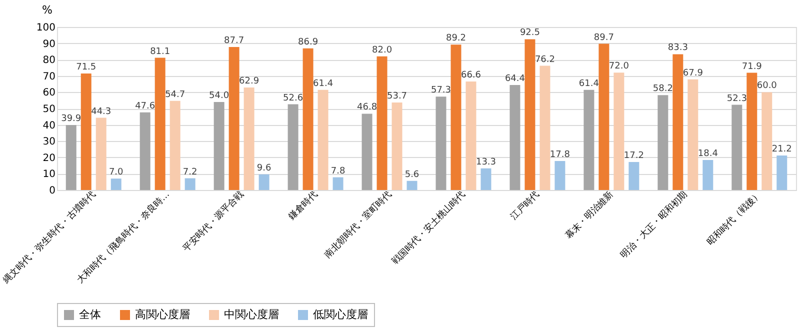 The height and width of the screenshot is (331, 800). What do you see at coordinates (734, 218) in the screenshot?
I see `x-tick-label: 昭和時代（戦後）` at bounding box center [734, 218].